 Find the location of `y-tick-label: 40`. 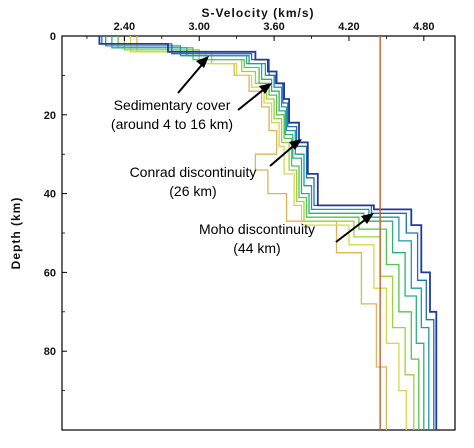

y-tick-label: 40 is located at coordinates (50, 195).